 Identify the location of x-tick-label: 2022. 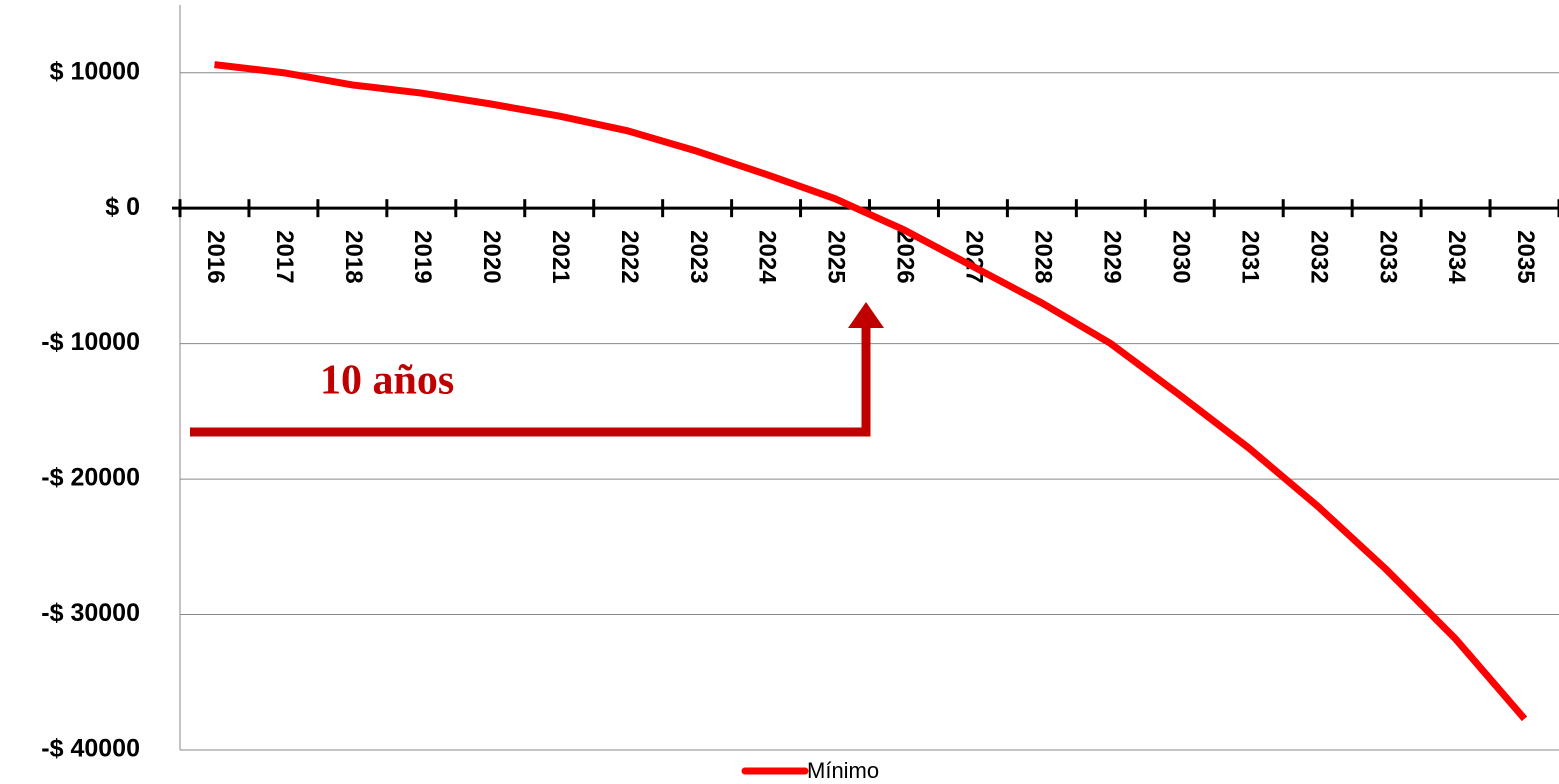
(629, 256).